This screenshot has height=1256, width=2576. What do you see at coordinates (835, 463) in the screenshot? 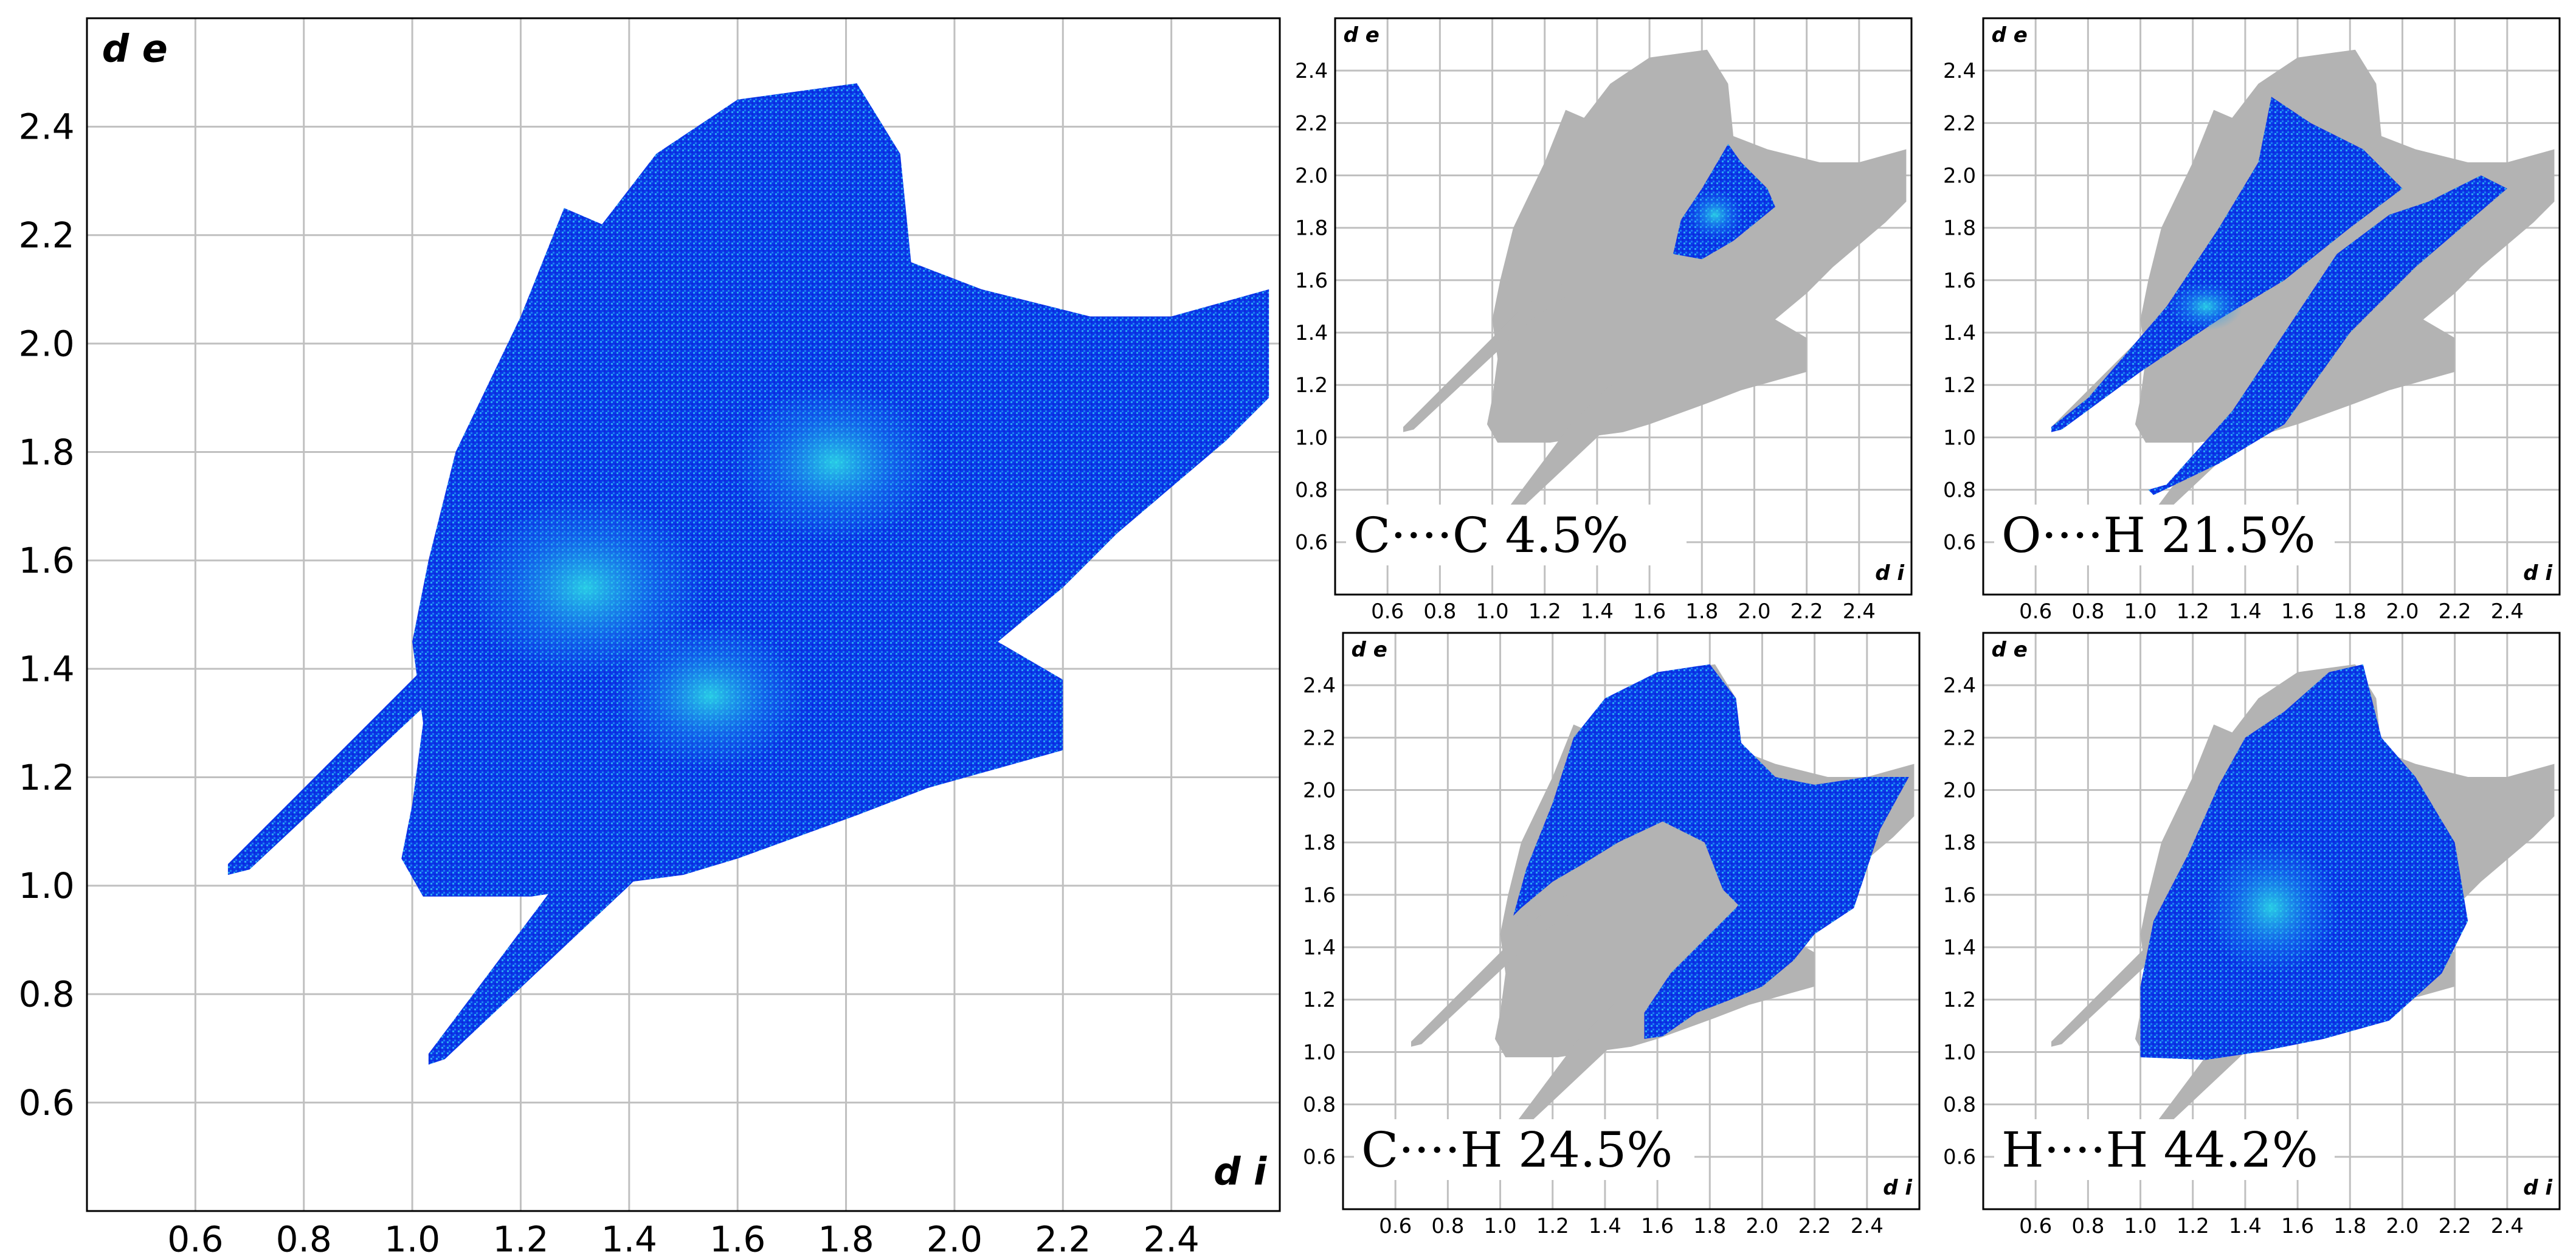
I see `density-hotspot-upper` at bounding box center [835, 463].